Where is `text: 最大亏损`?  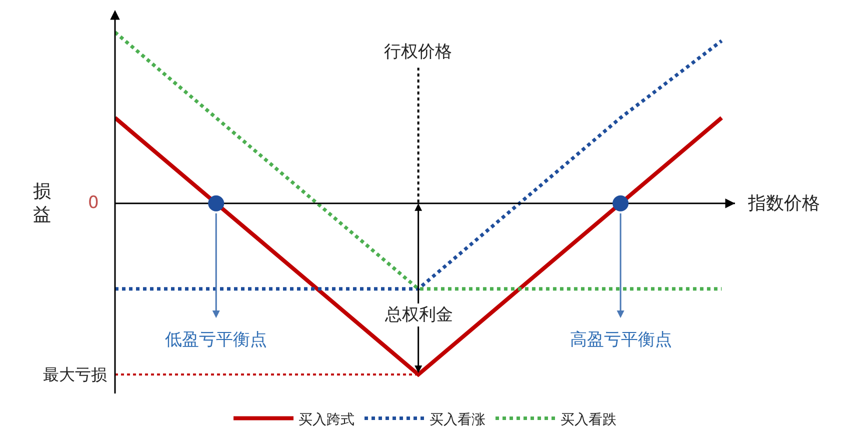
text: 最大亏损 is located at coordinates (75, 374).